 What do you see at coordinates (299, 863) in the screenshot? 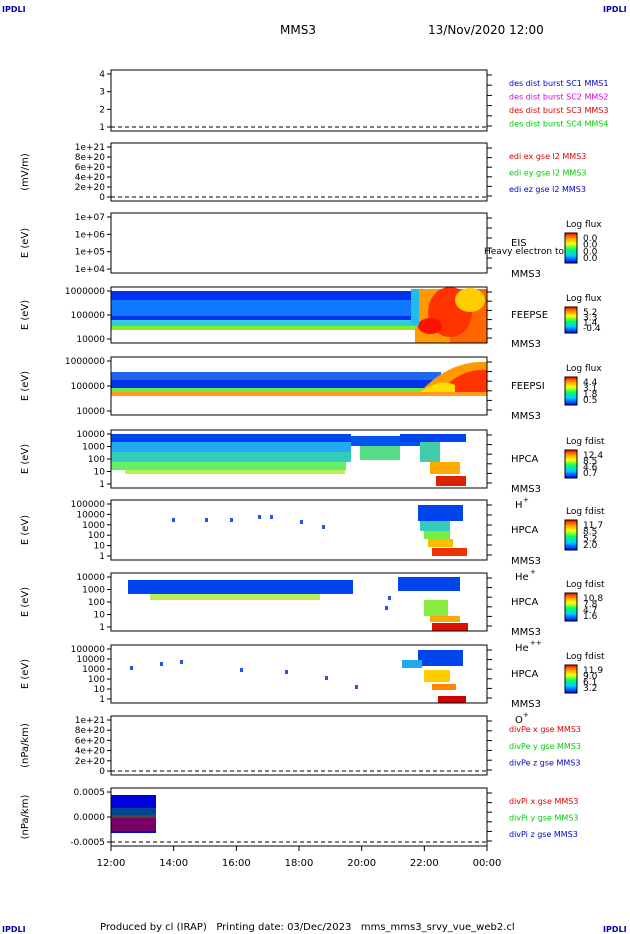
I see `time-tick-label: 18:00` at bounding box center [299, 863].